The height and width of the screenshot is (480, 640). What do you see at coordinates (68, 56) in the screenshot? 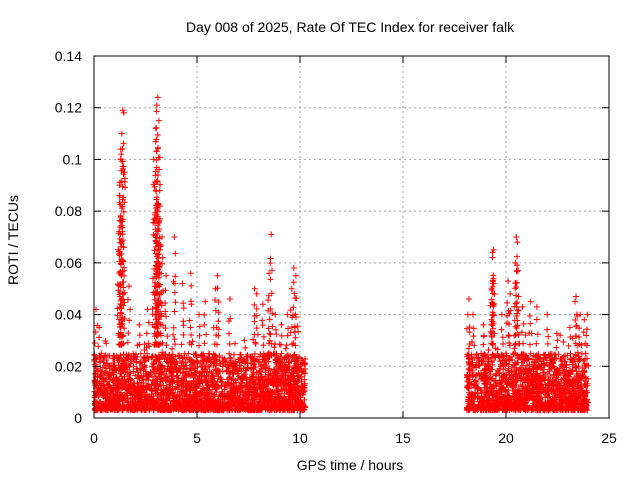
I see `y-tick-label: 0.14` at bounding box center [68, 56].